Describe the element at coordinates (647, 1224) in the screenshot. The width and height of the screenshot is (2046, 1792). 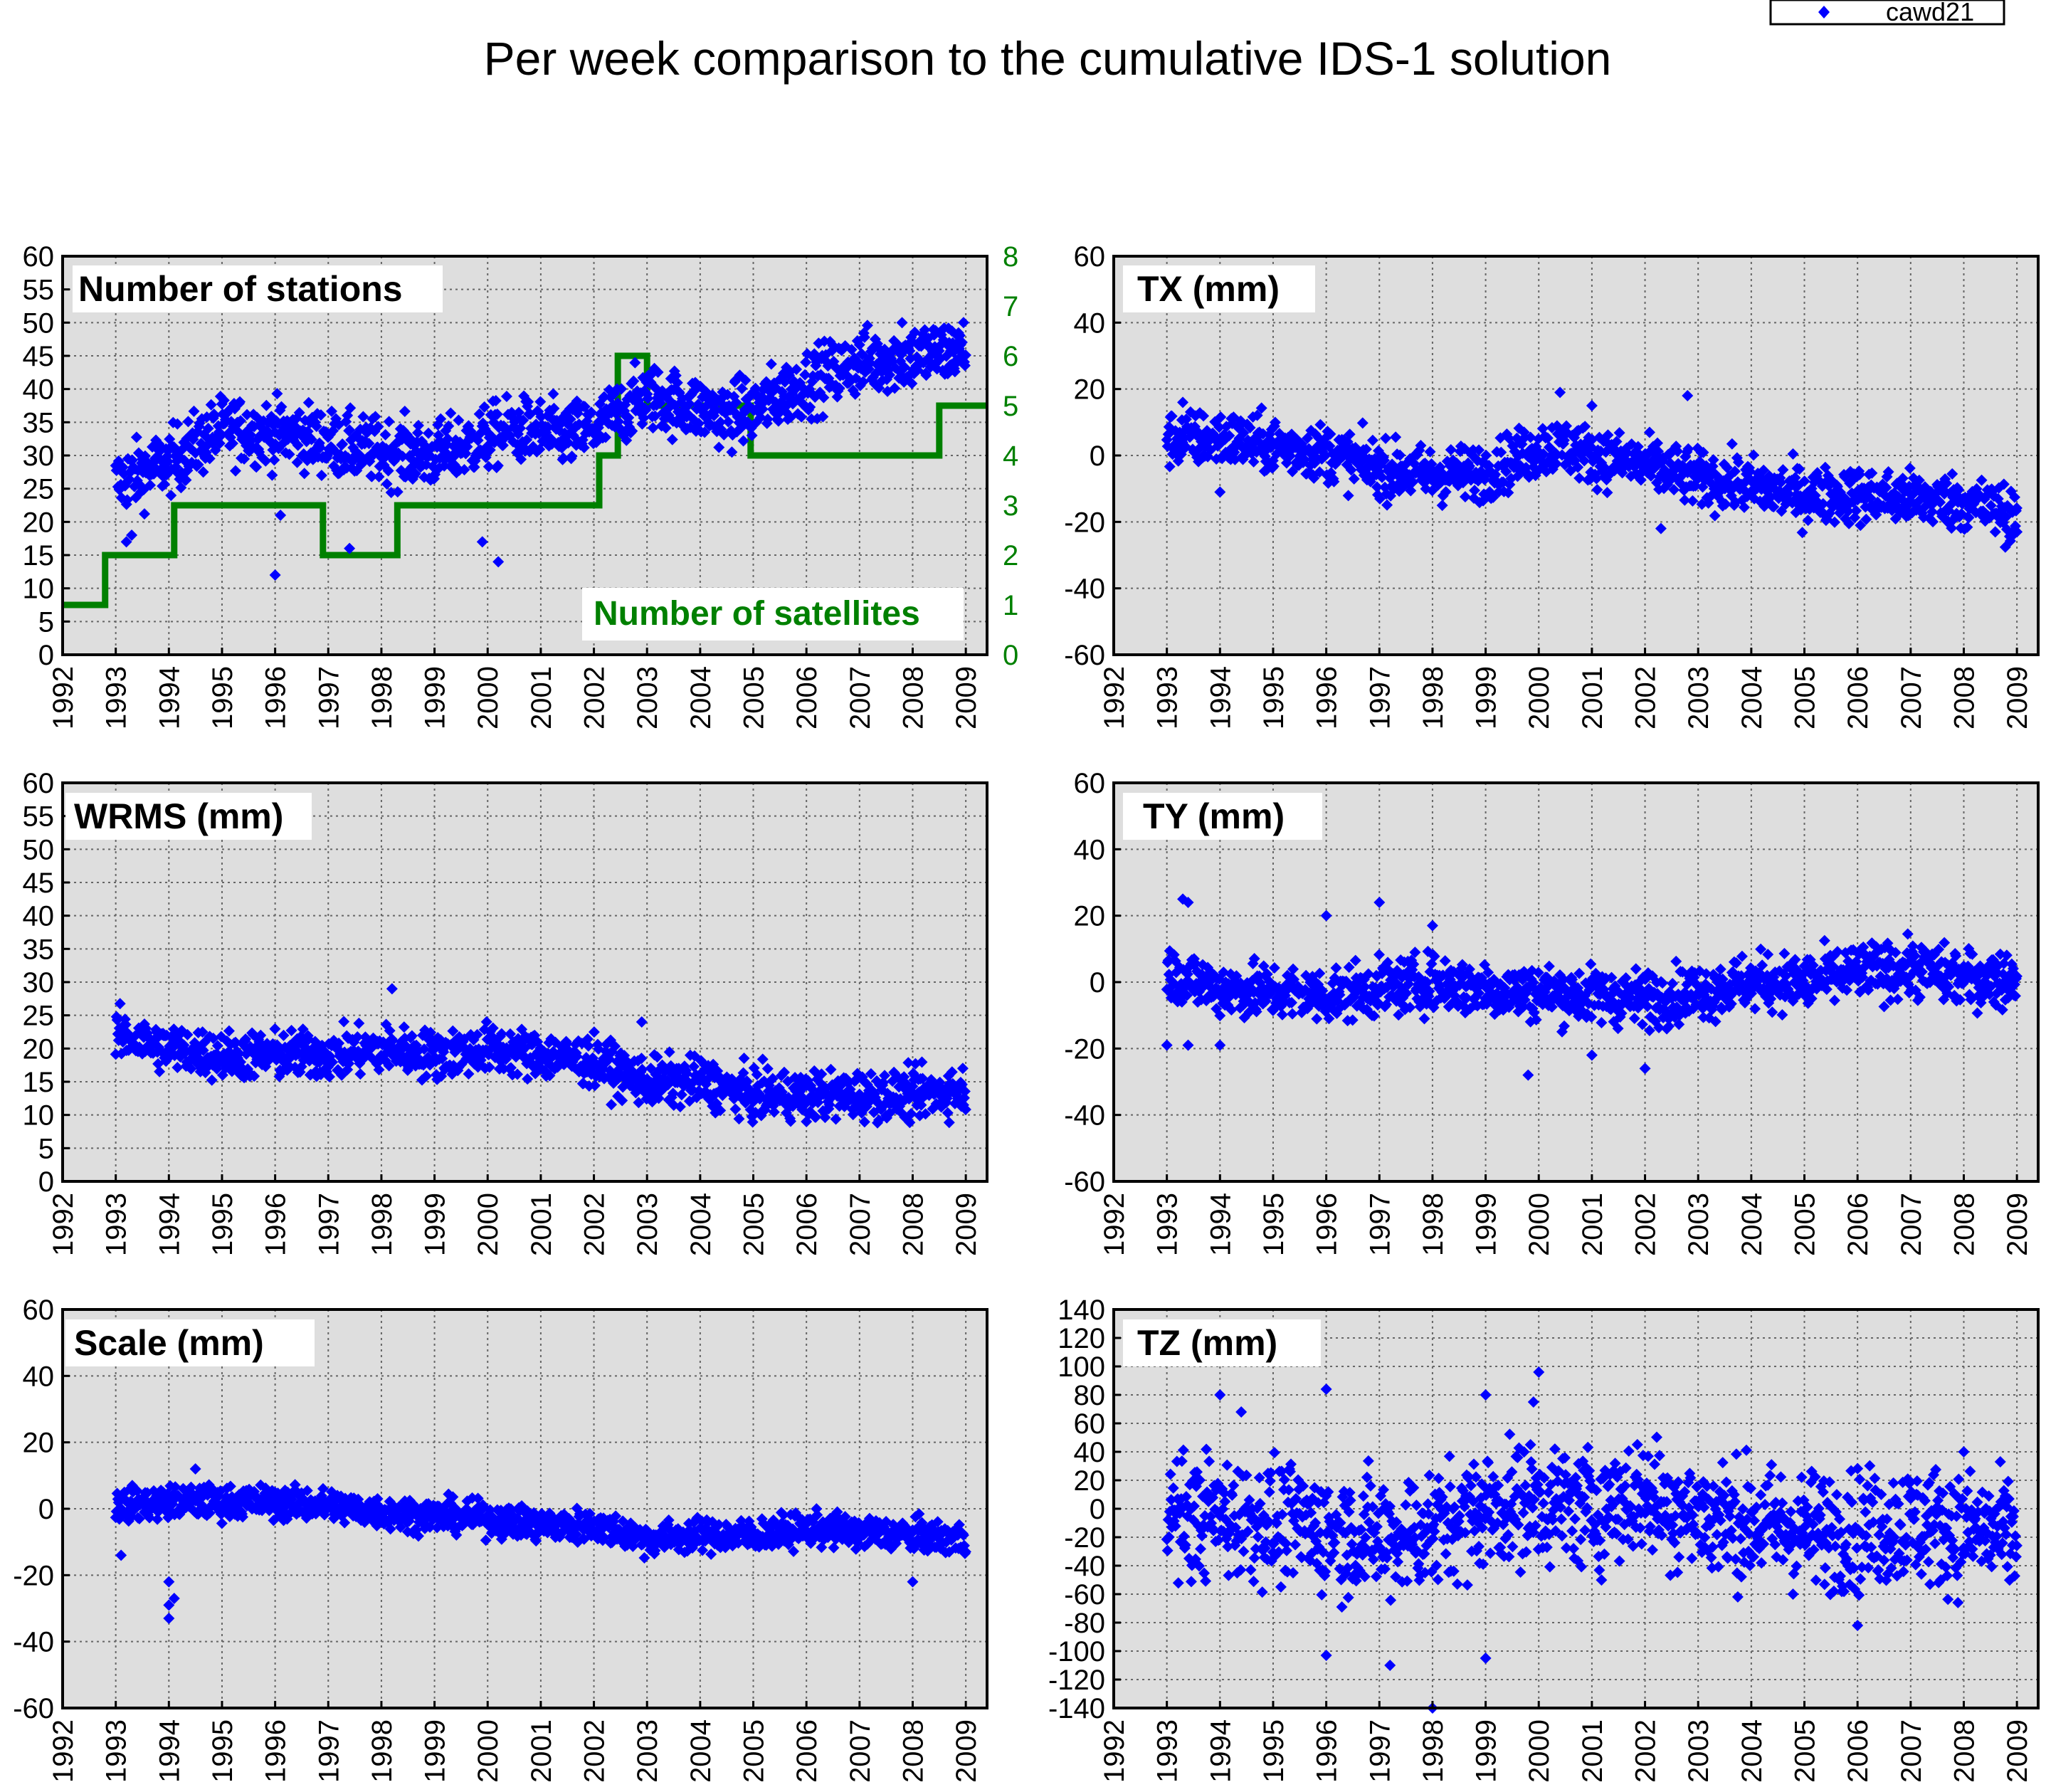
I see `x-tick-label: 2003` at that location.